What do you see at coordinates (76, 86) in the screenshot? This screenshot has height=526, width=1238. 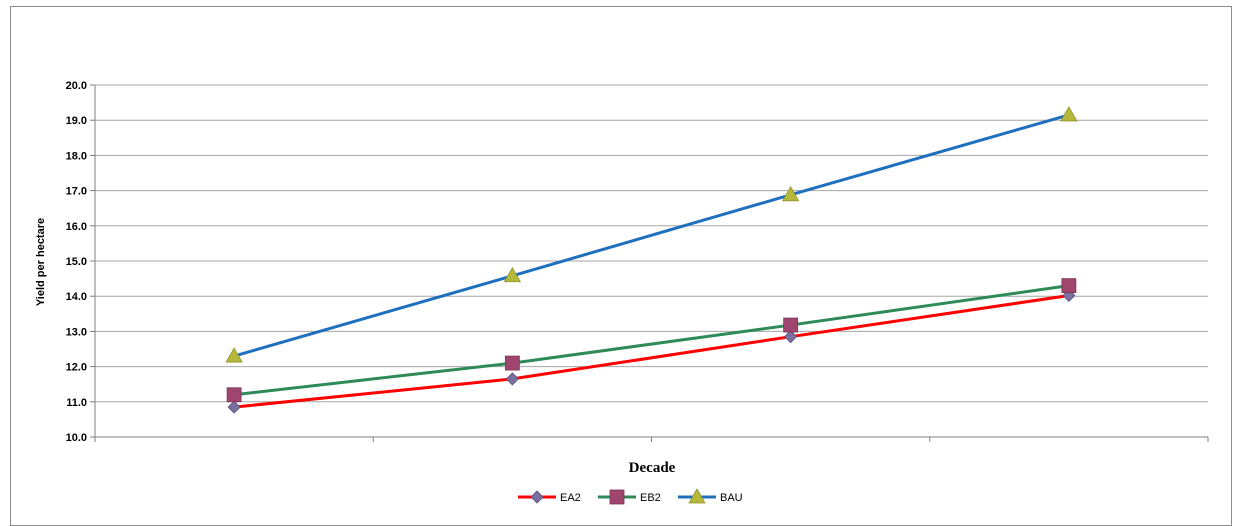 I see `y-tick-label: 20.0` at bounding box center [76, 86].